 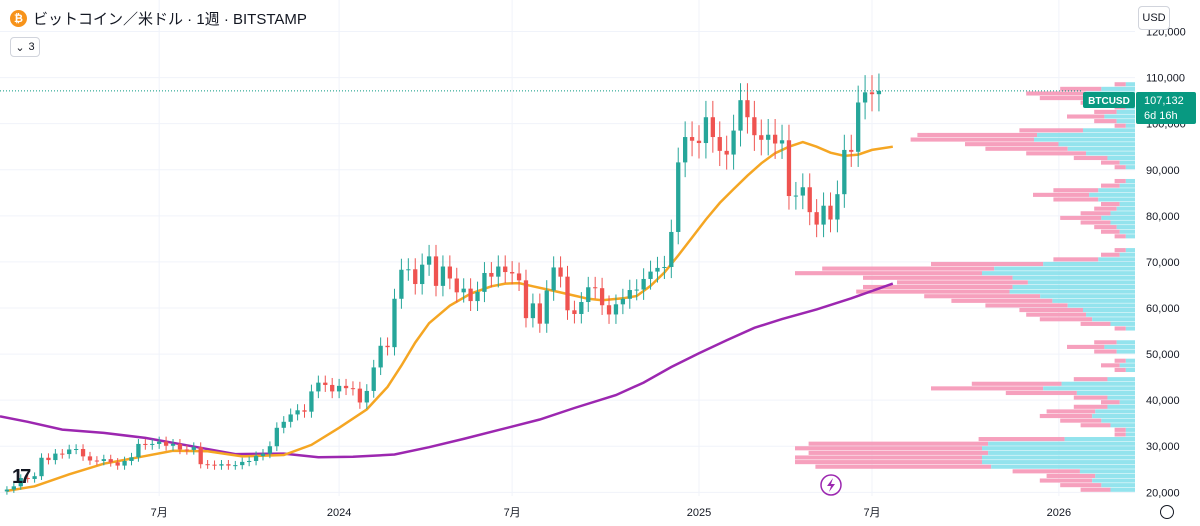 What do you see at coordinates (21, 477) in the screenshot?
I see `tradingview-logo: 17` at bounding box center [21, 477].